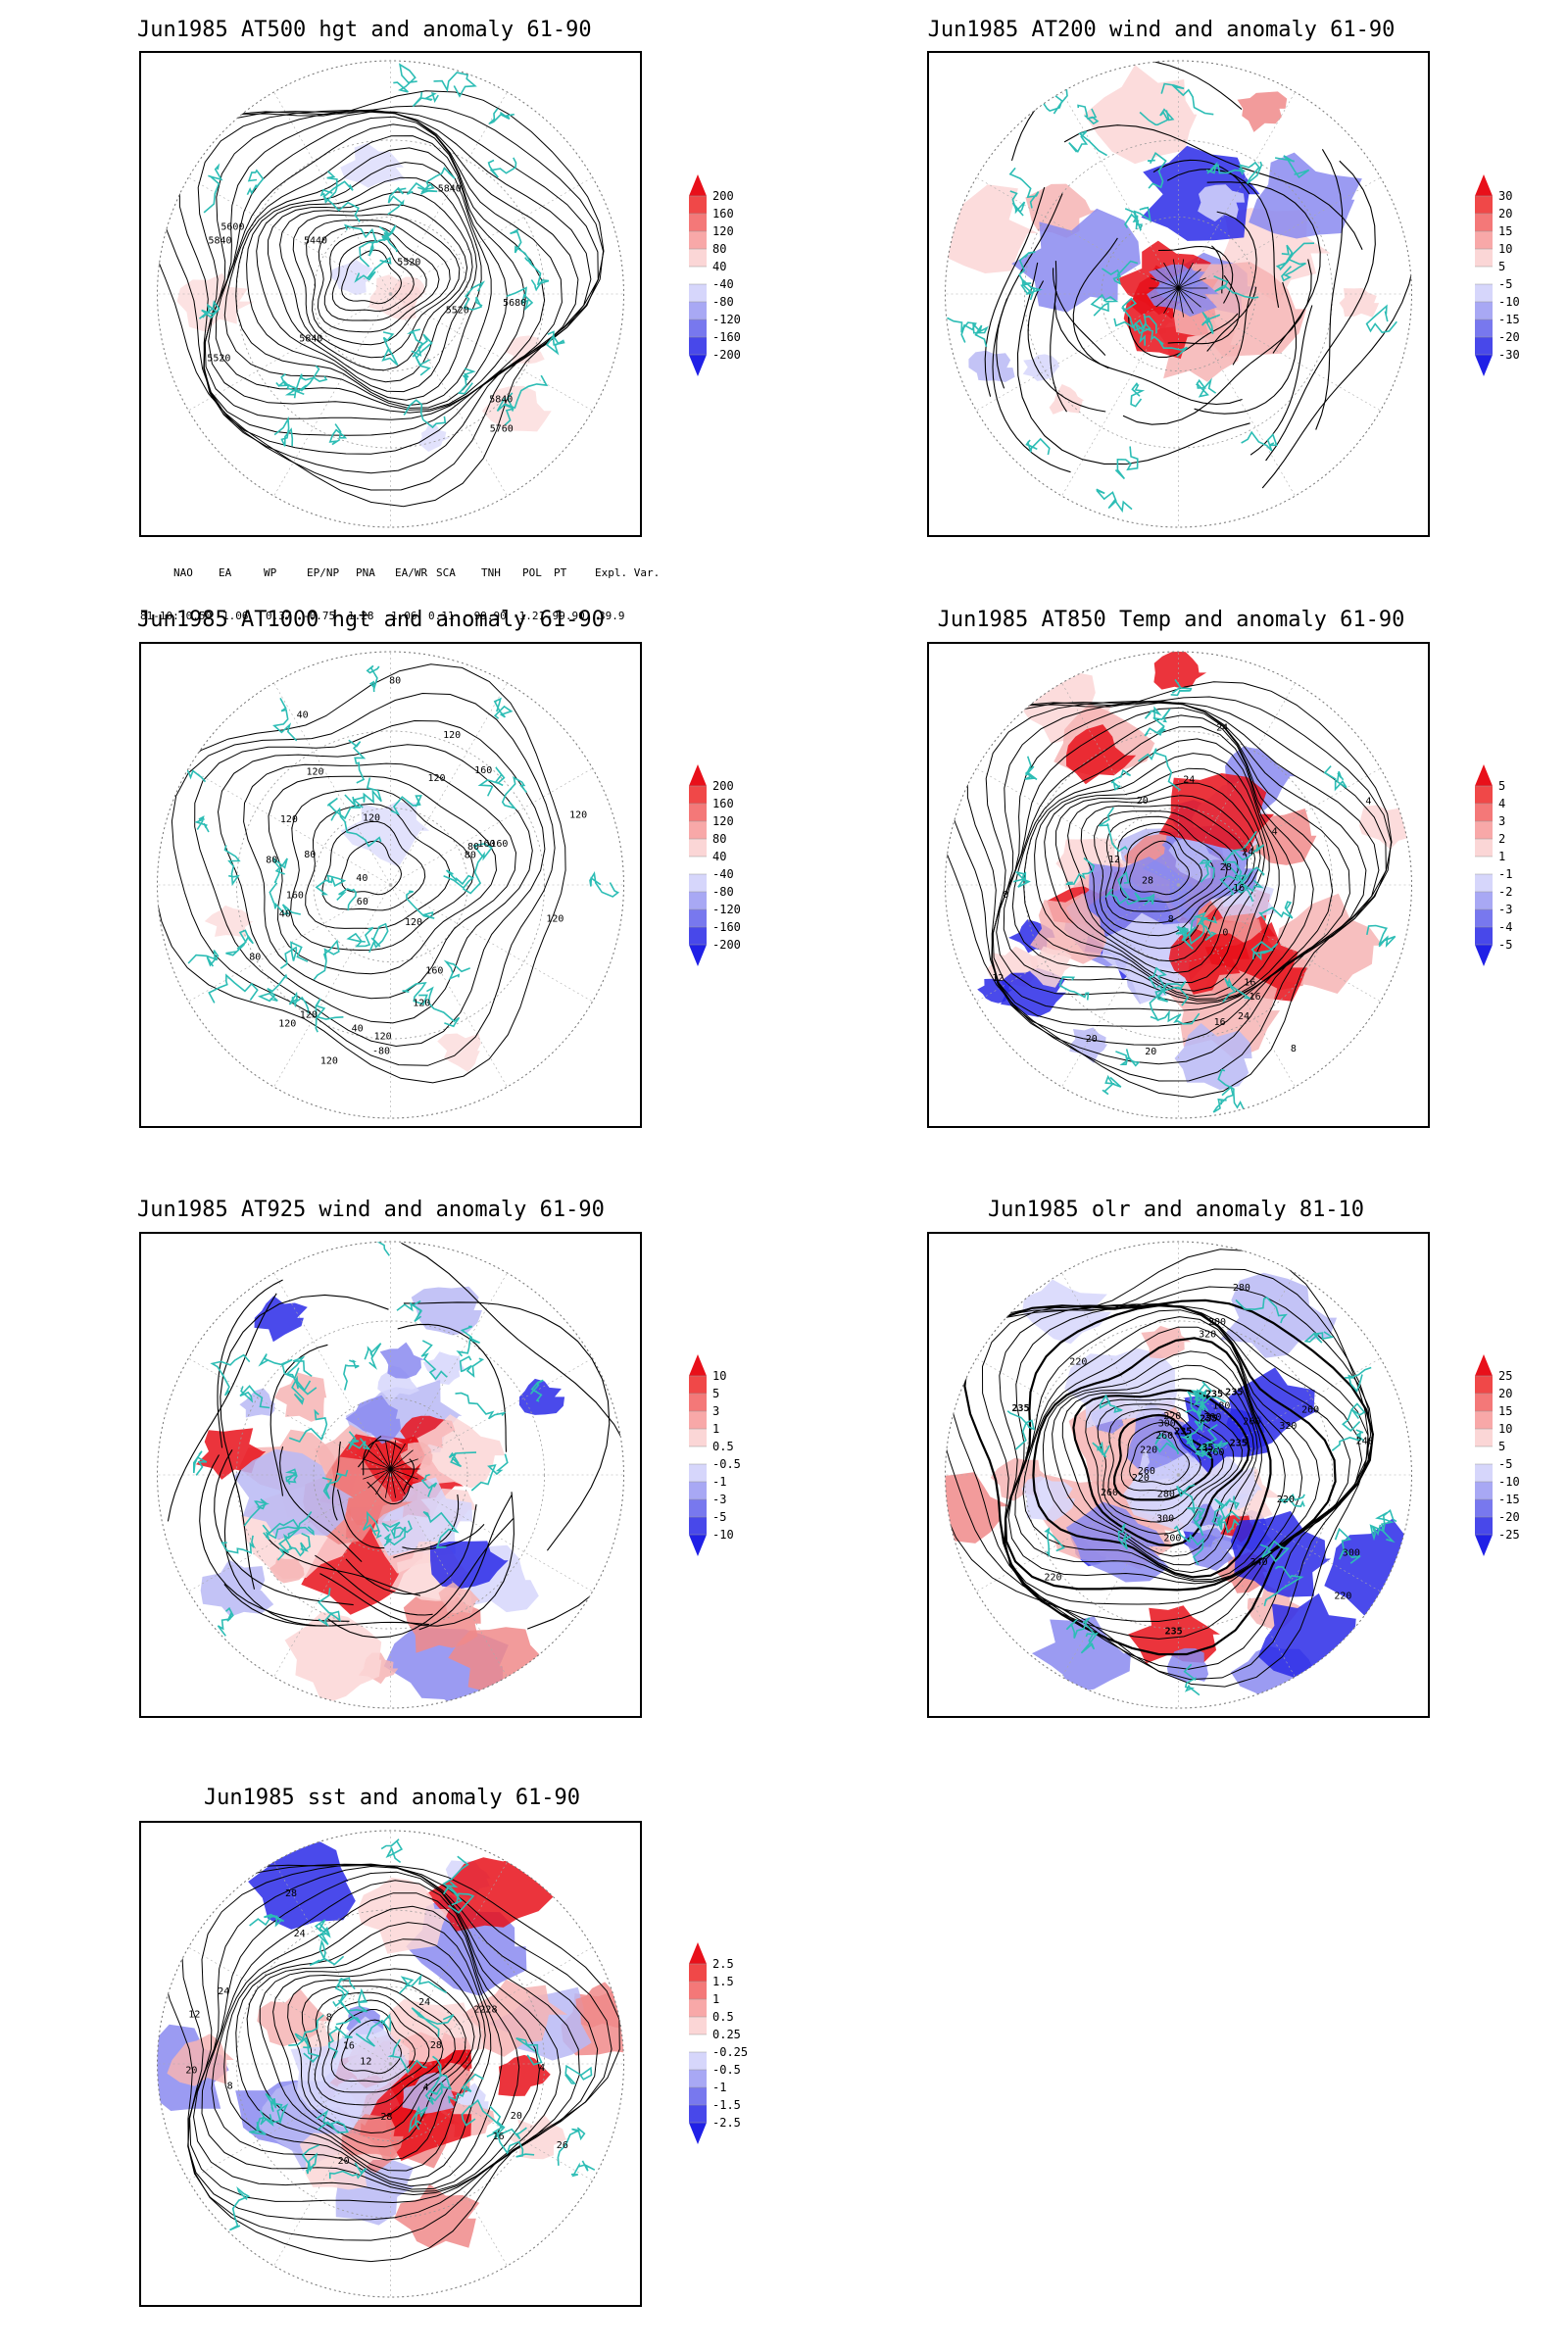 The width and height of the screenshot is (1568, 2352). I want to click on colorbar-label: -200, so click(726, 945).